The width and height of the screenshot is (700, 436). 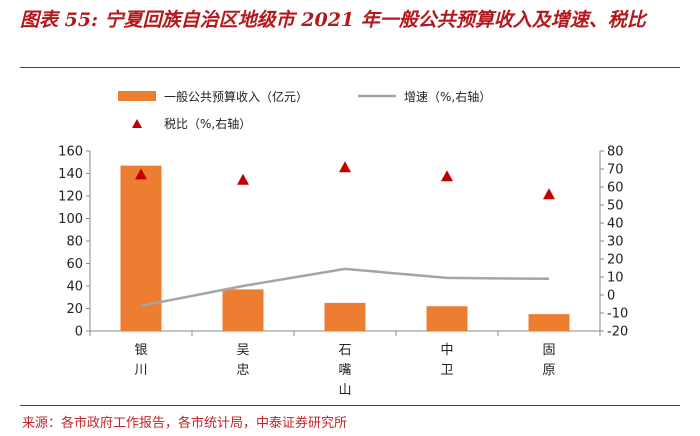 What do you see at coordinates (70, 219) in the screenshot?
I see `y-left-tick-label: 100` at bounding box center [70, 219].